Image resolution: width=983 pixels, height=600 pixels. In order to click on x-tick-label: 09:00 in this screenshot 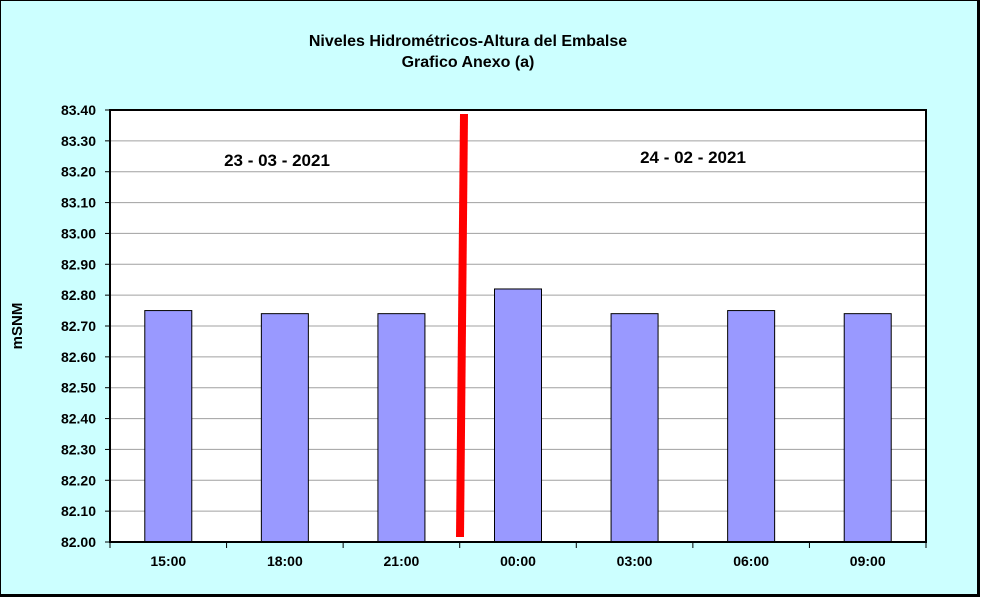, I will do `click(868, 561)`.